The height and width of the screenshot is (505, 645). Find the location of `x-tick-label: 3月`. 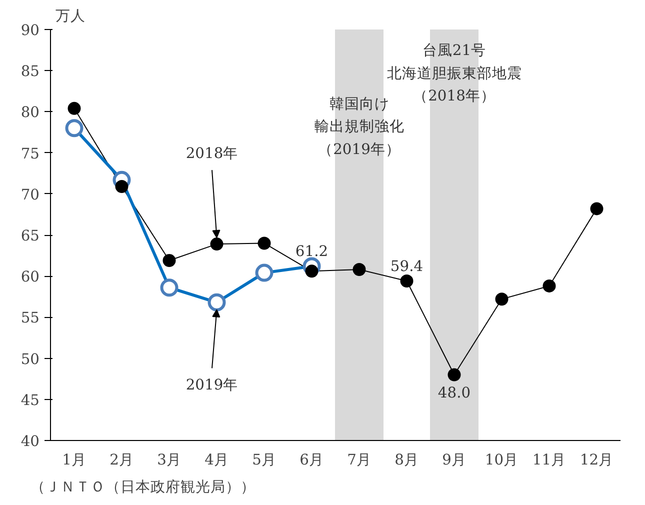

x-tick-label: 3月 is located at coordinates (169, 460).